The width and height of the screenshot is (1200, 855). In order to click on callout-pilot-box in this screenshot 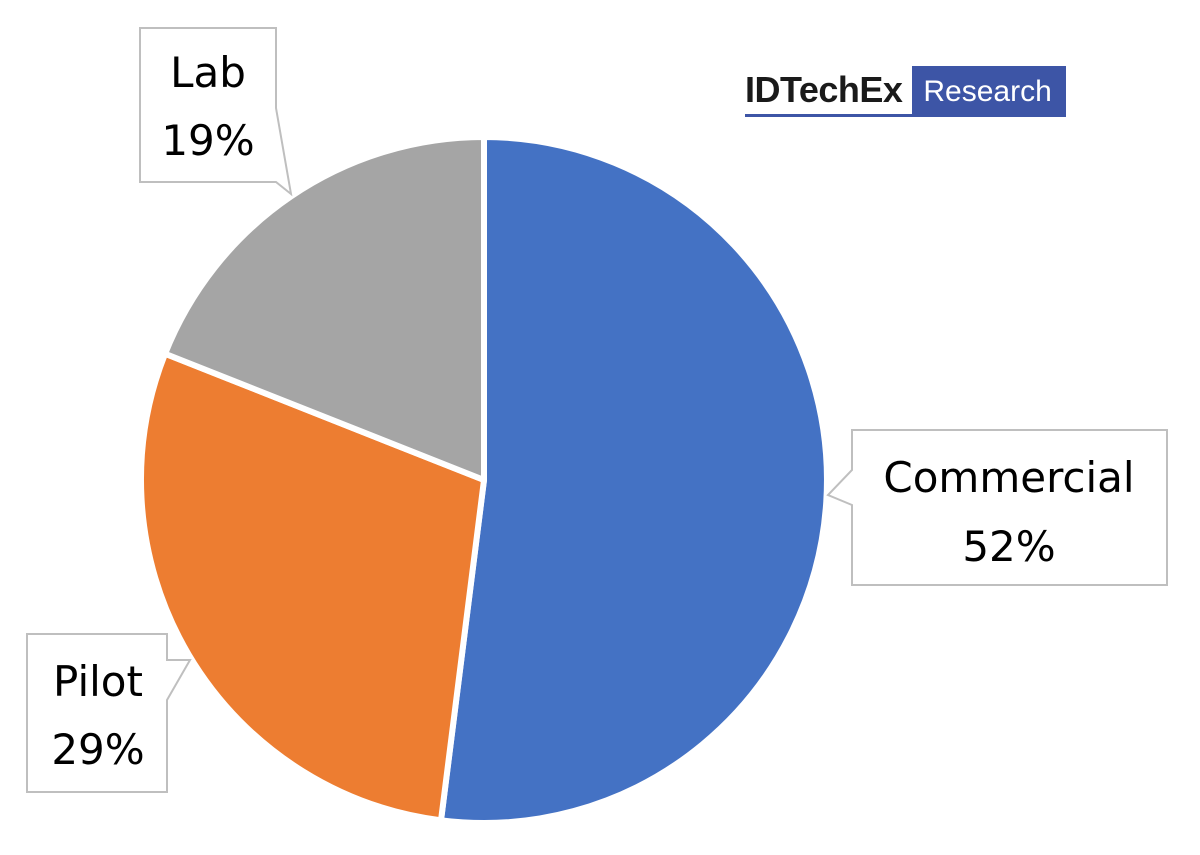, I will do `click(109, 713)`.